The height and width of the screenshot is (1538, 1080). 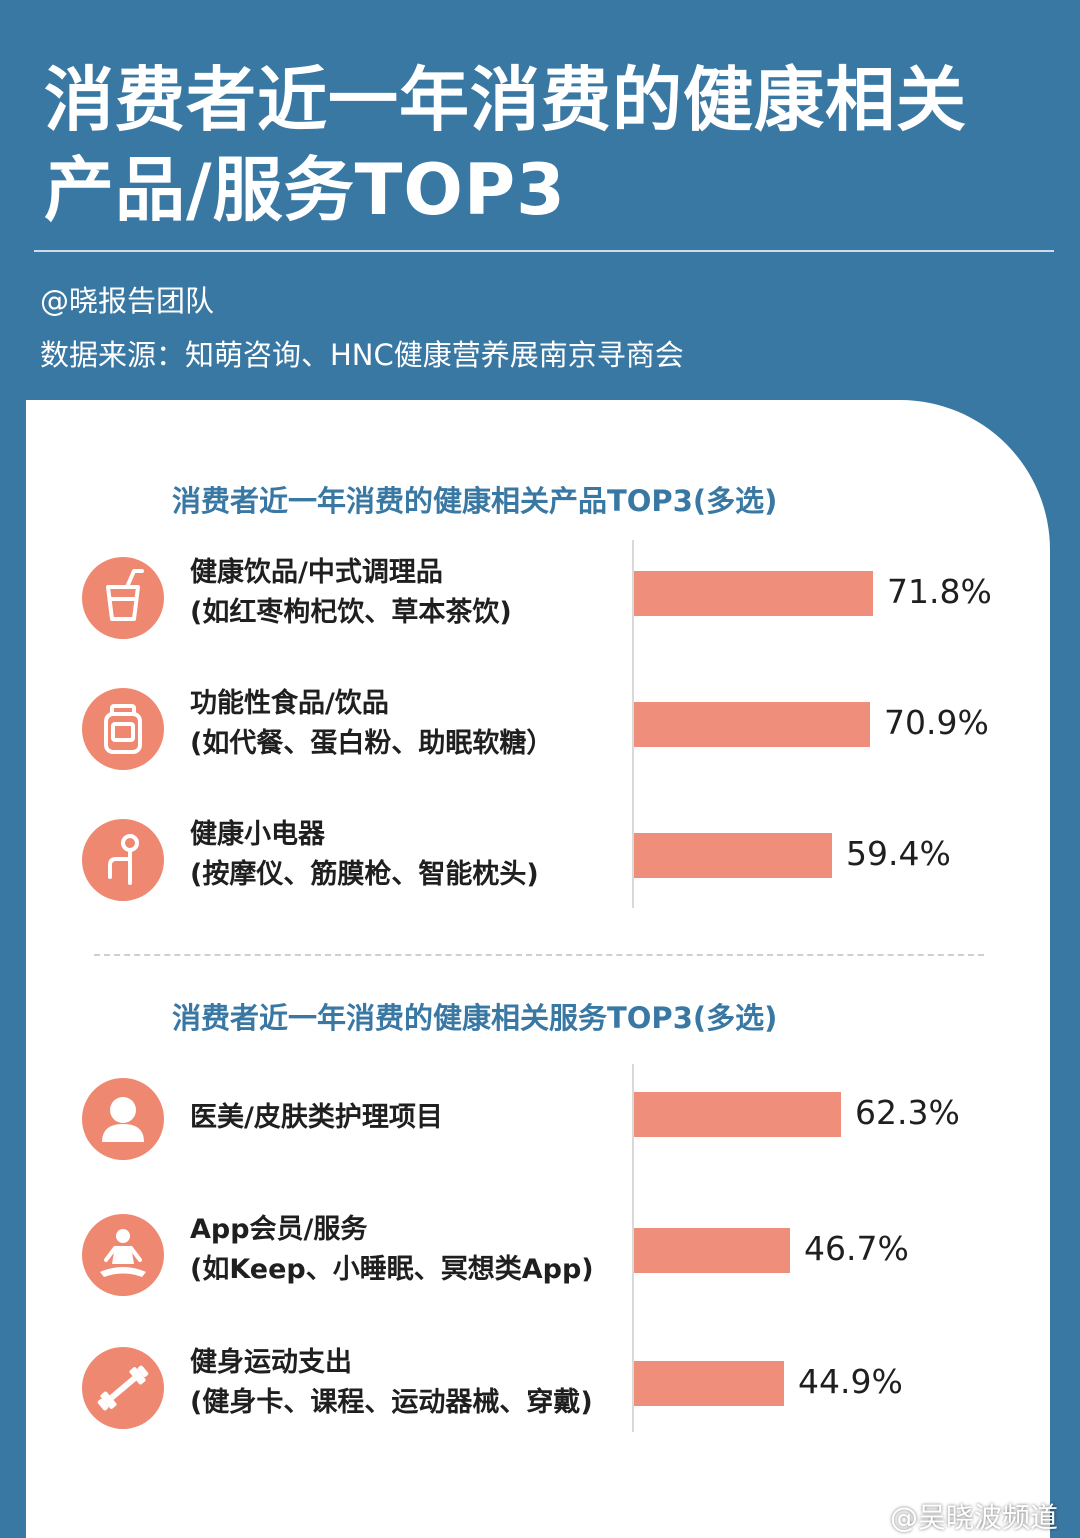 I want to click on supplement-jar-icon, so click(x=123, y=729).